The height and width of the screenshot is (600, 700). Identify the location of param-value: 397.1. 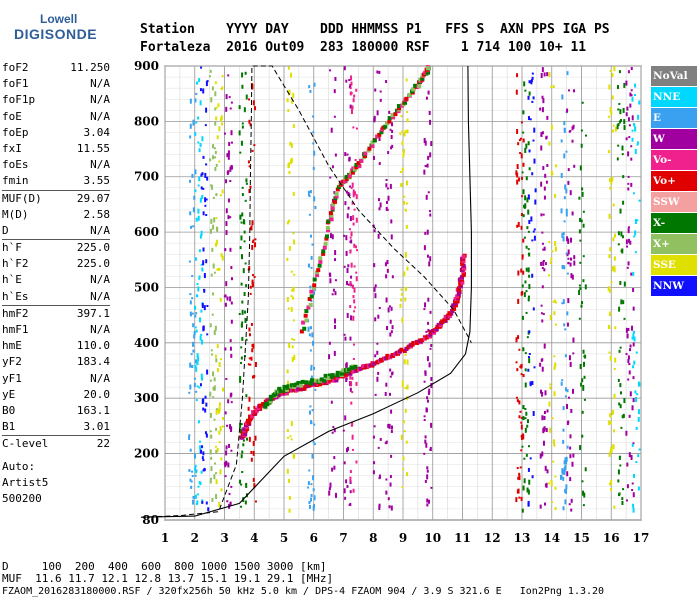
(93, 313).